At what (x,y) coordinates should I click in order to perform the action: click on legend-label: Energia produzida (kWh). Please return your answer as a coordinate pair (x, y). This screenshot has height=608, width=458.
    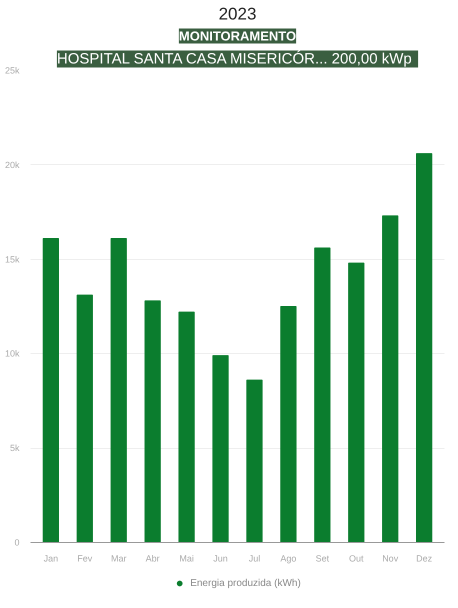
    Looking at the image, I should click on (245, 583).